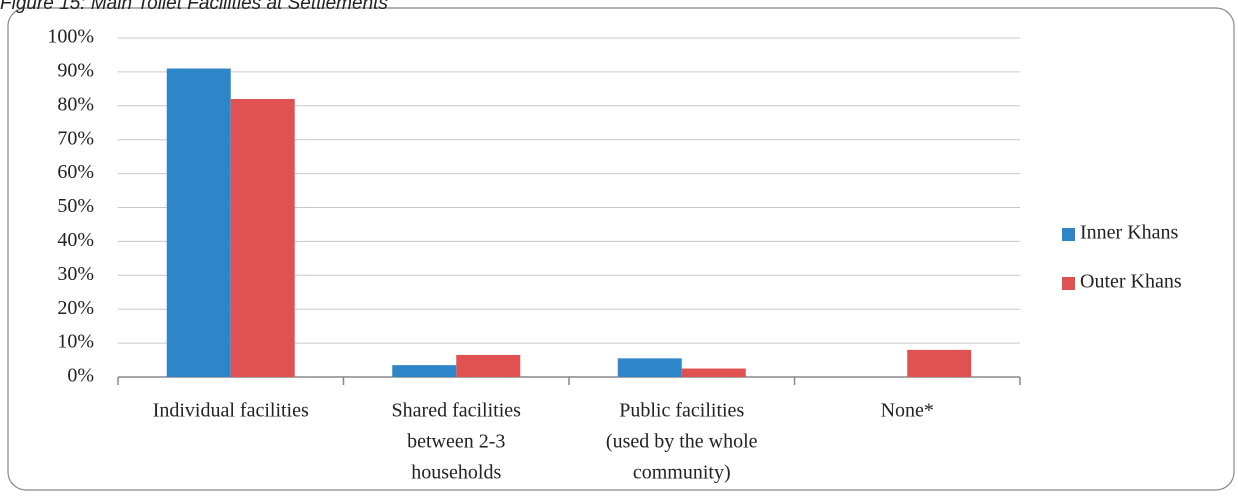 This screenshot has width=1238, height=497. I want to click on y-tick-label: 50%, so click(75, 206).